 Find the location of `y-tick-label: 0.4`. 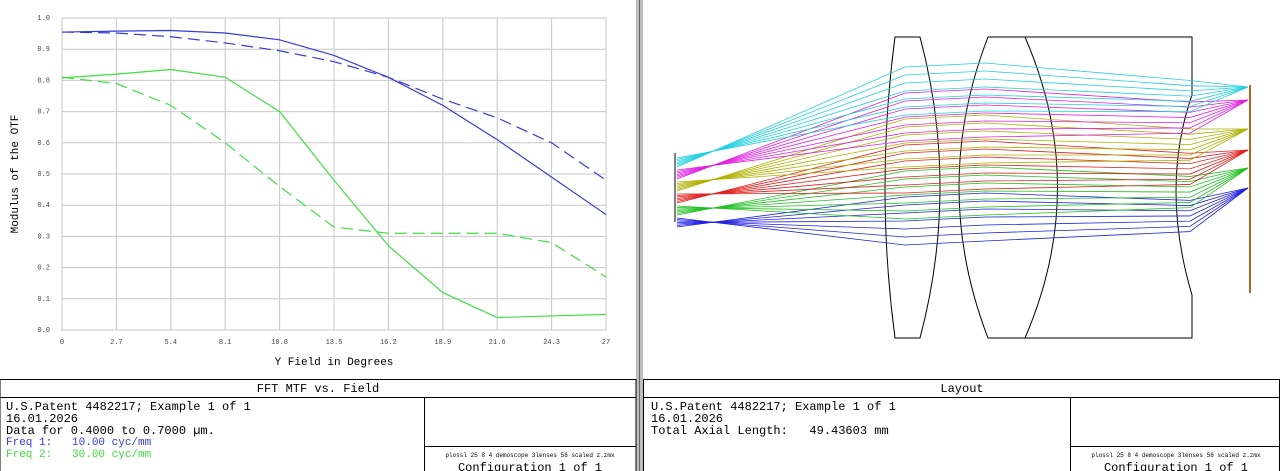

y-tick-label: 0.4 is located at coordinates (43, 206).